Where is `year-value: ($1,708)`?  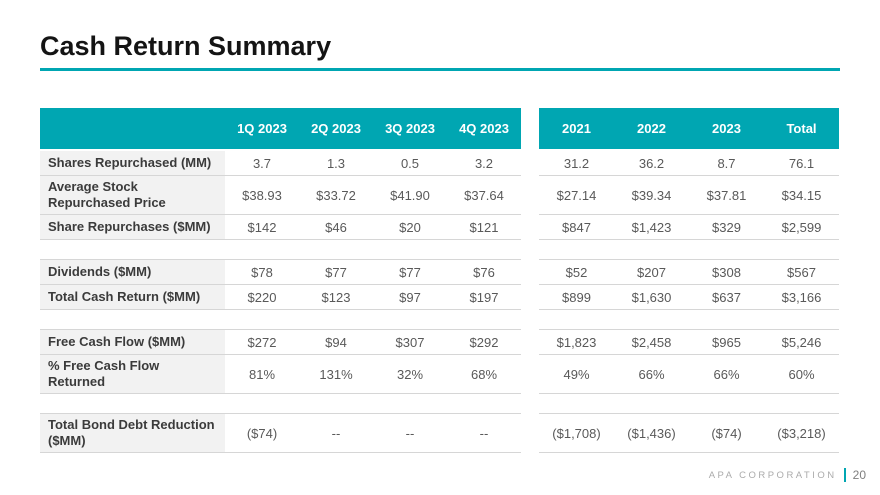
year-value: ($1,708) is located at coordinates (576, 433).